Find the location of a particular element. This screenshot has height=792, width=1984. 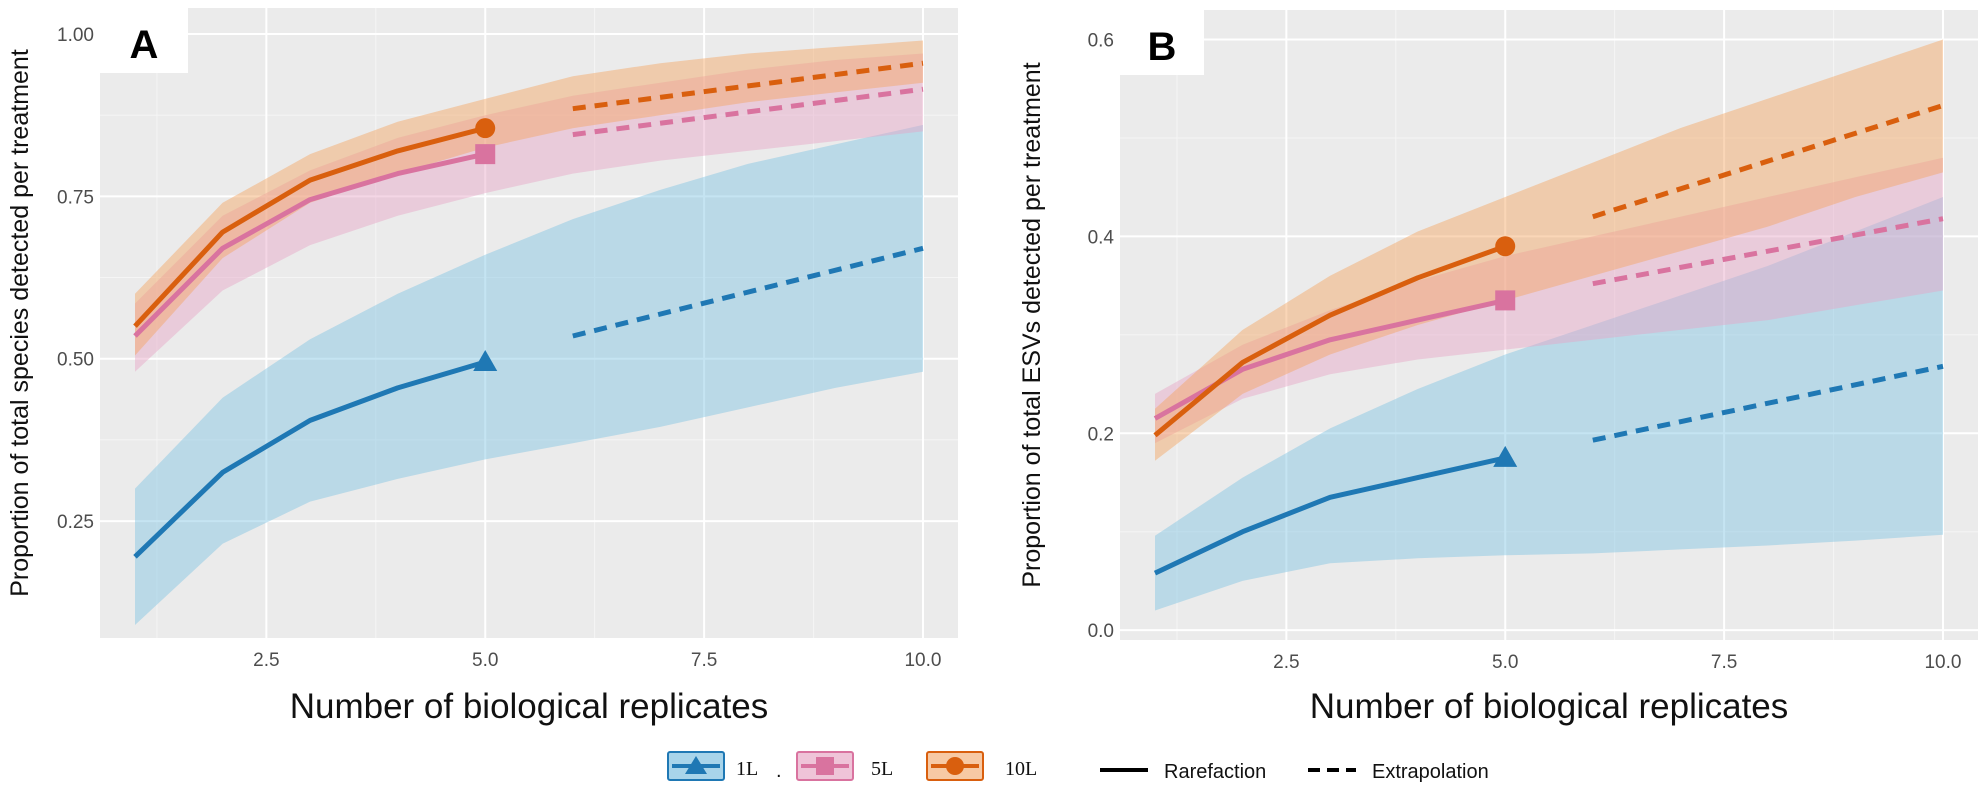

y-tick-label: 0.0 is located at coordinates (1101, 631).